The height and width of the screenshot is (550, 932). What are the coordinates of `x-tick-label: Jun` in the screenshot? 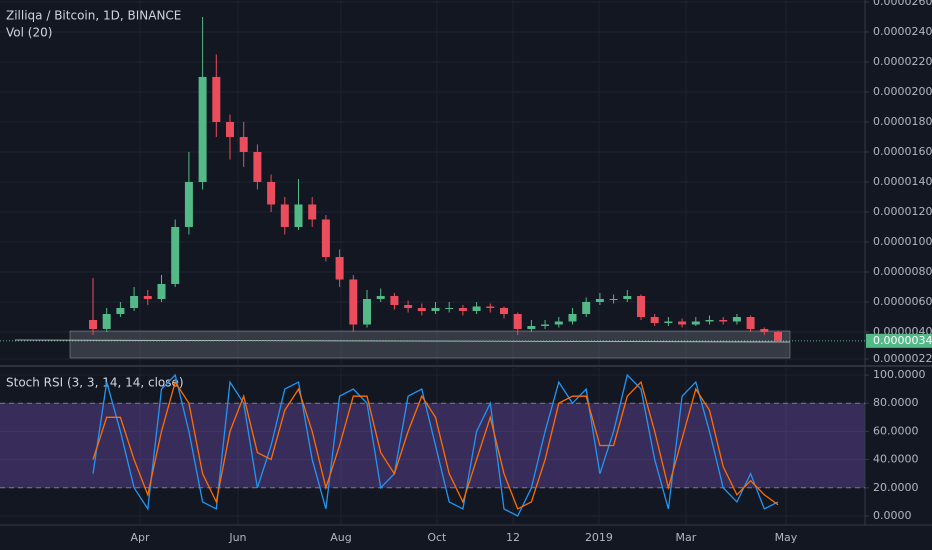 It's located at (237, 537).